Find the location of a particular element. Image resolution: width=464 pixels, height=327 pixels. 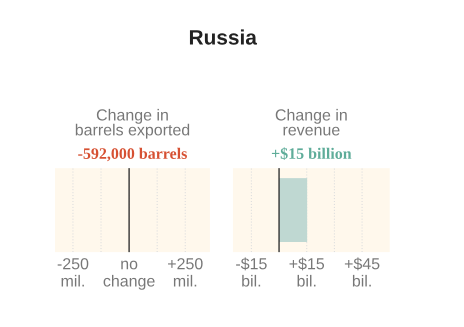

text: +$15 billion is located at coordinates (312, 153).